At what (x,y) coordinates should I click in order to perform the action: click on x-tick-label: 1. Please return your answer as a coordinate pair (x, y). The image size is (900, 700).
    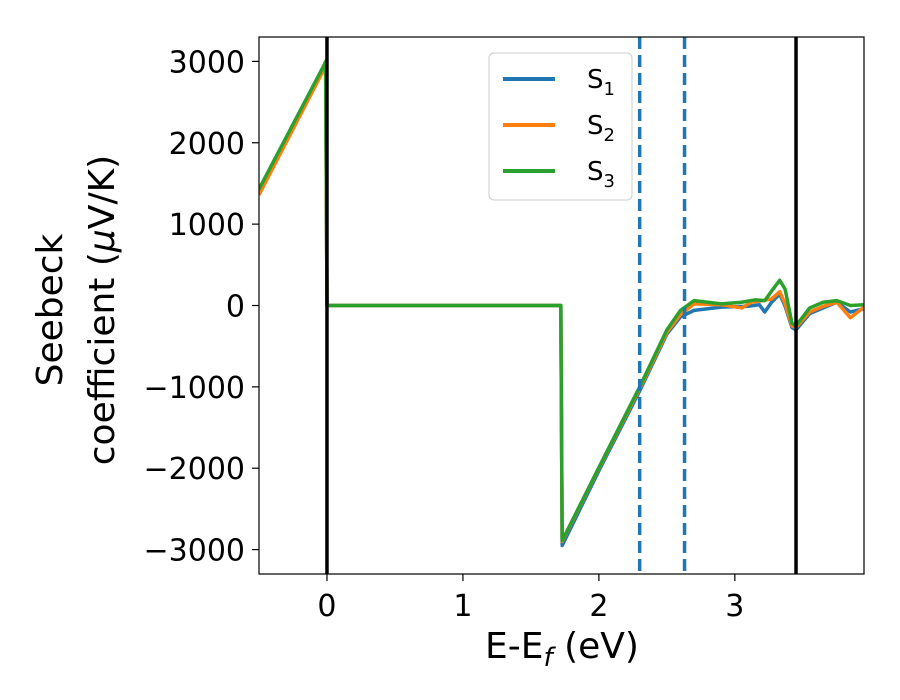
    Looking at the image, I should click on (462, 606).